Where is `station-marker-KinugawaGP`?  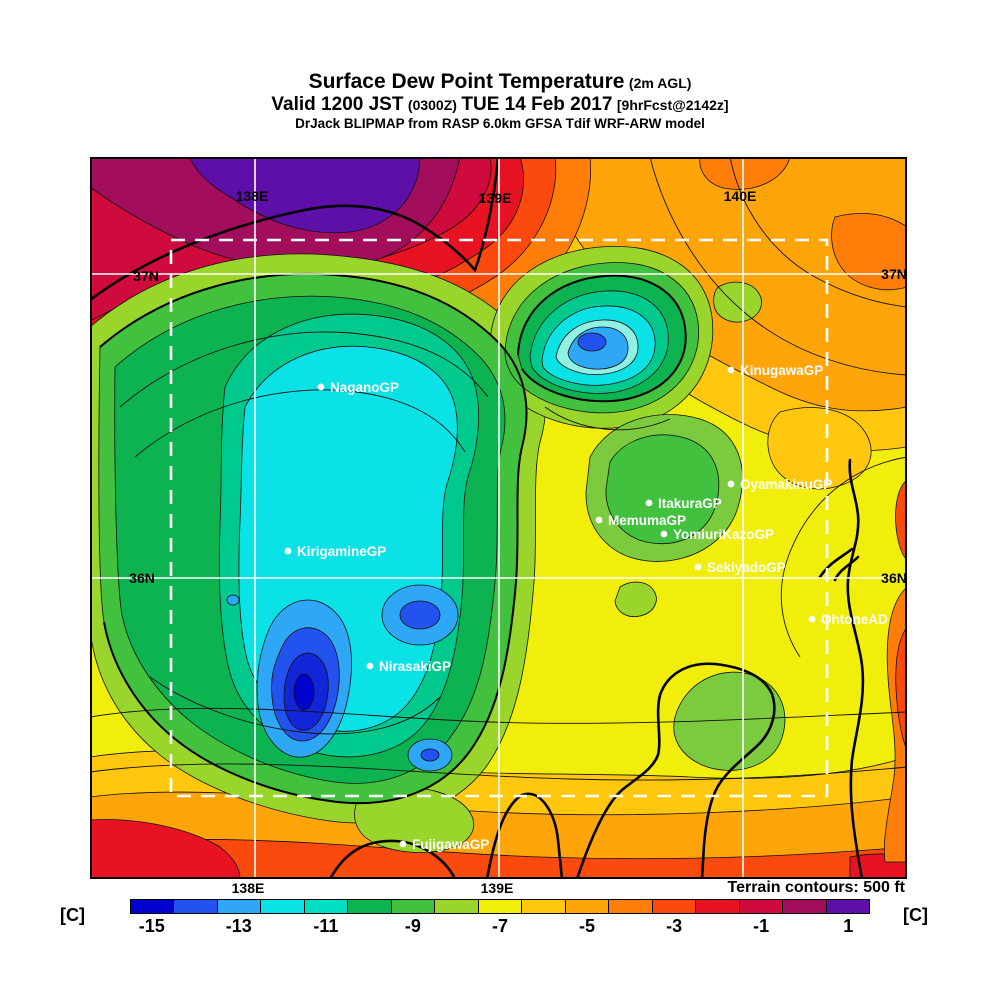 station-marker-KinugawaGP is located at coordinates (731, 370).